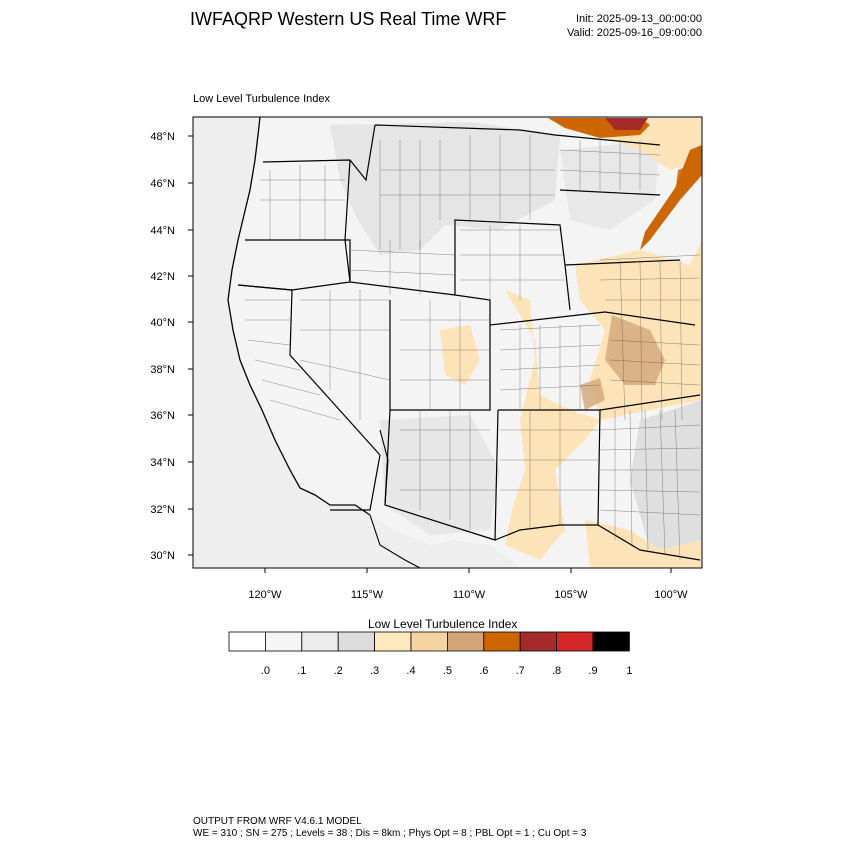 This screenshot has height=850, width=850. I want to click on colorbar, so click(429, 641).